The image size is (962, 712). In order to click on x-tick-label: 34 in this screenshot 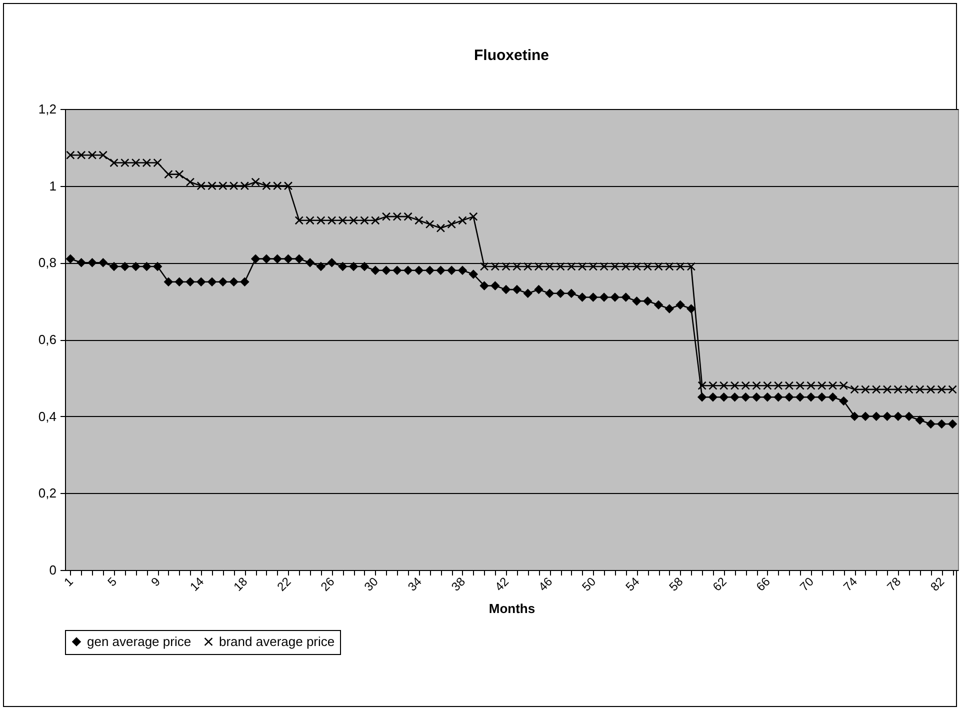, I will do `click(415, 584)`.